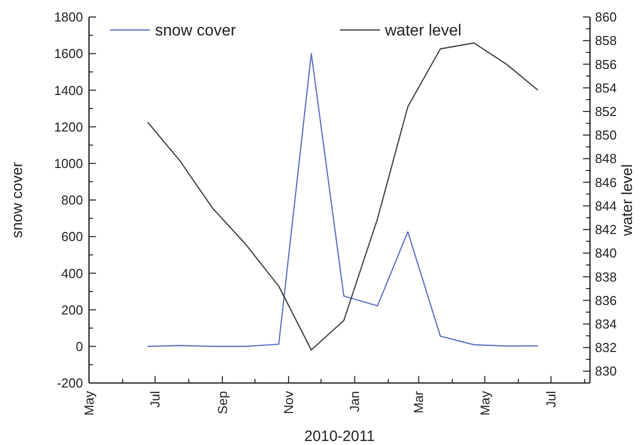 This screenshot has height=445, width=641. I want to click on y2-tick-label: 858, so click(606, 40).